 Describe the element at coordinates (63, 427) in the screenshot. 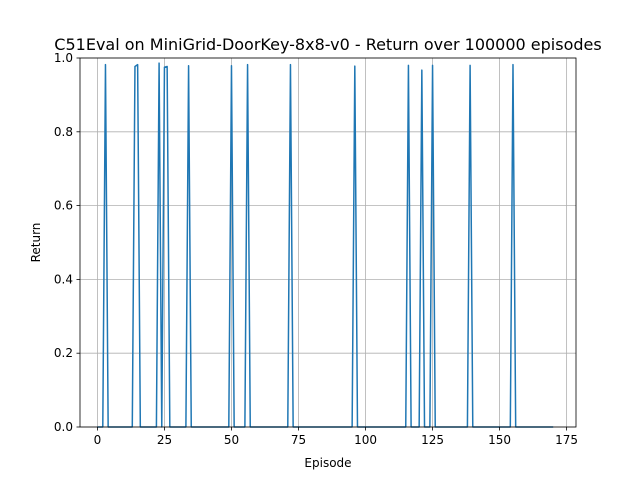

I see `y-tick-label: 0.0` at that location.